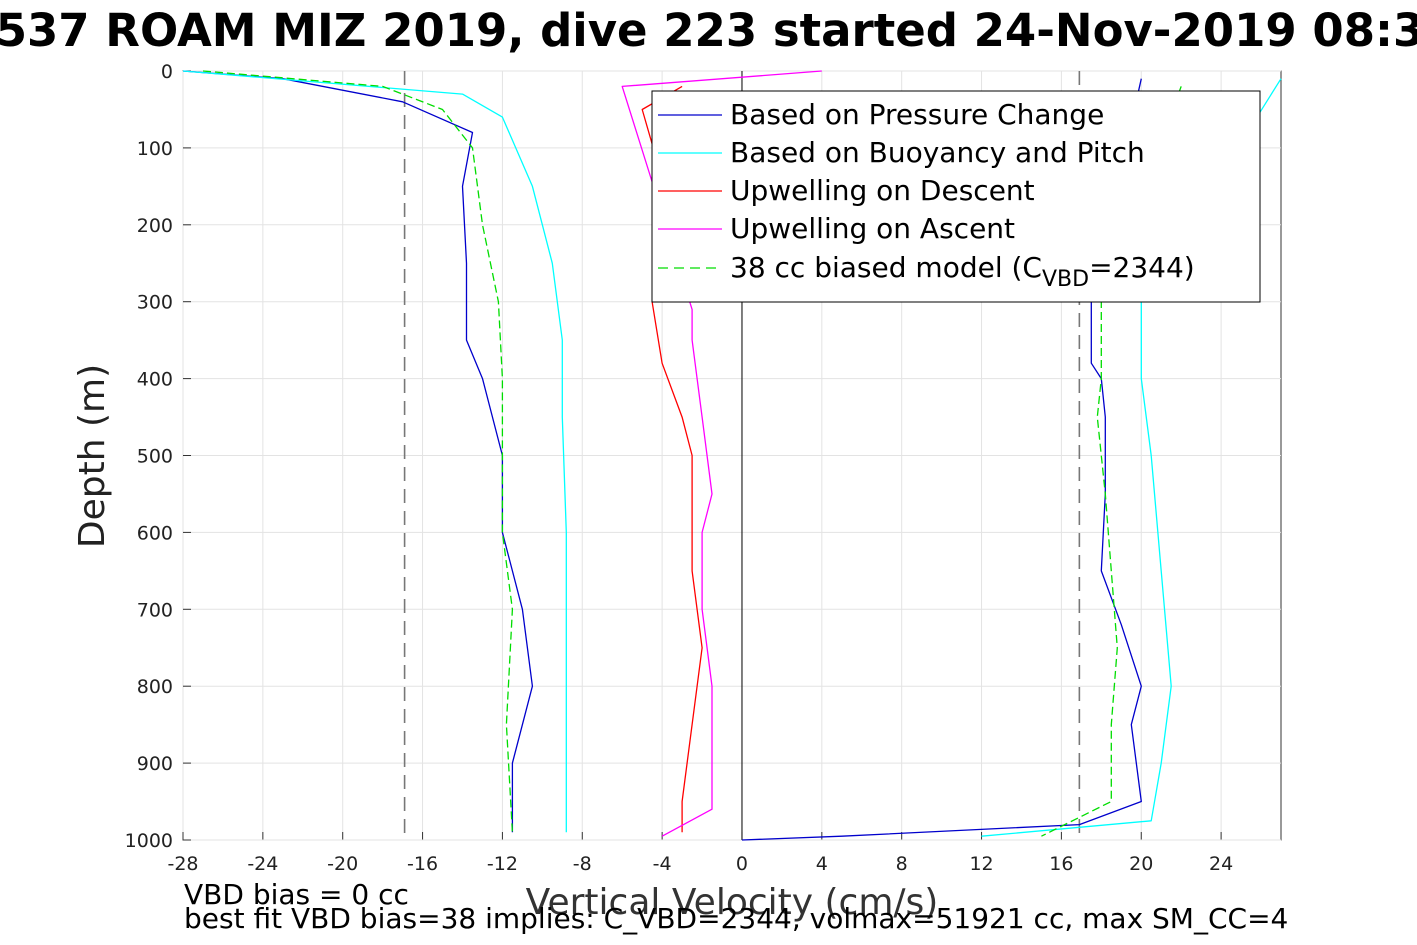 The image size is (1417, 945). What do you see at coordinates (422, 864) in the screenshot?
I see `x-tick-label: -16` at bounding box center [422, 864].